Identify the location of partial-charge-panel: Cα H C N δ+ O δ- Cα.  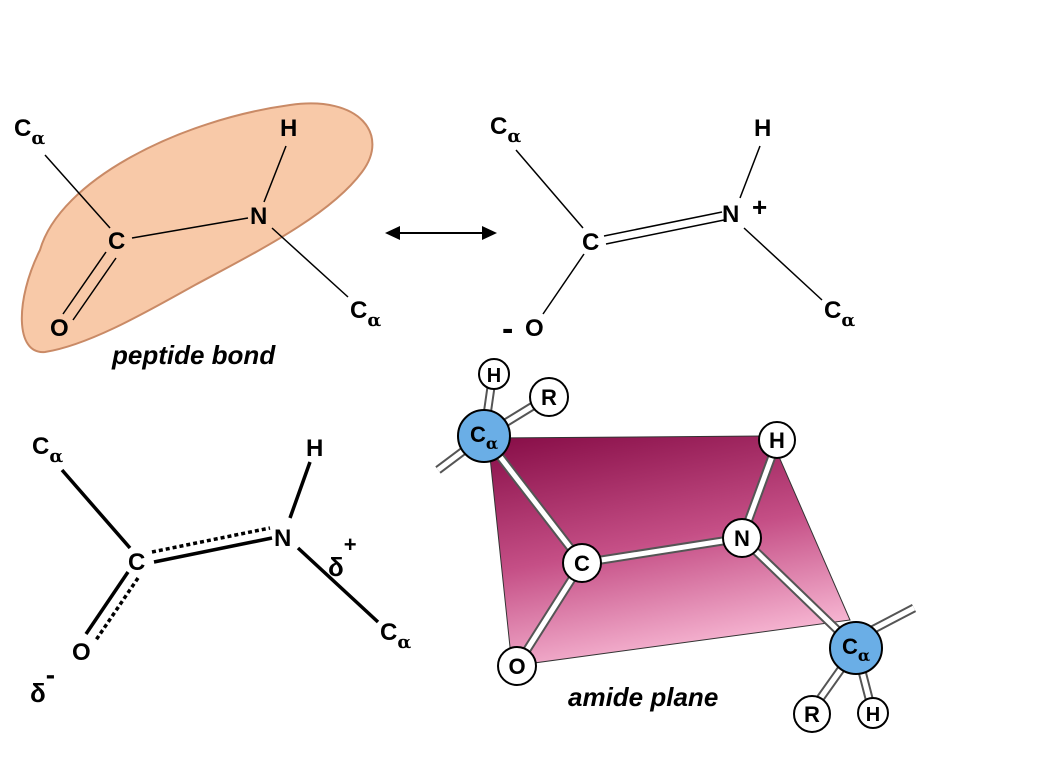
(220, 570).